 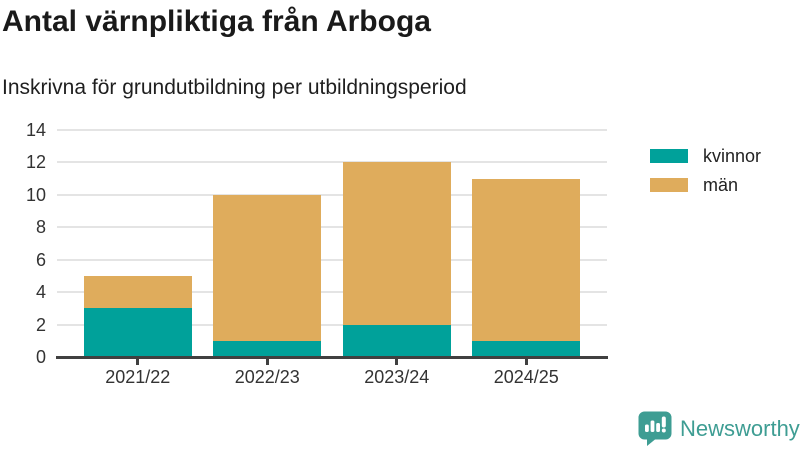 What do you see at coordinates (721, 185) in the screenshot?
I see `legend-label: män` at bounding box center [721, 185].